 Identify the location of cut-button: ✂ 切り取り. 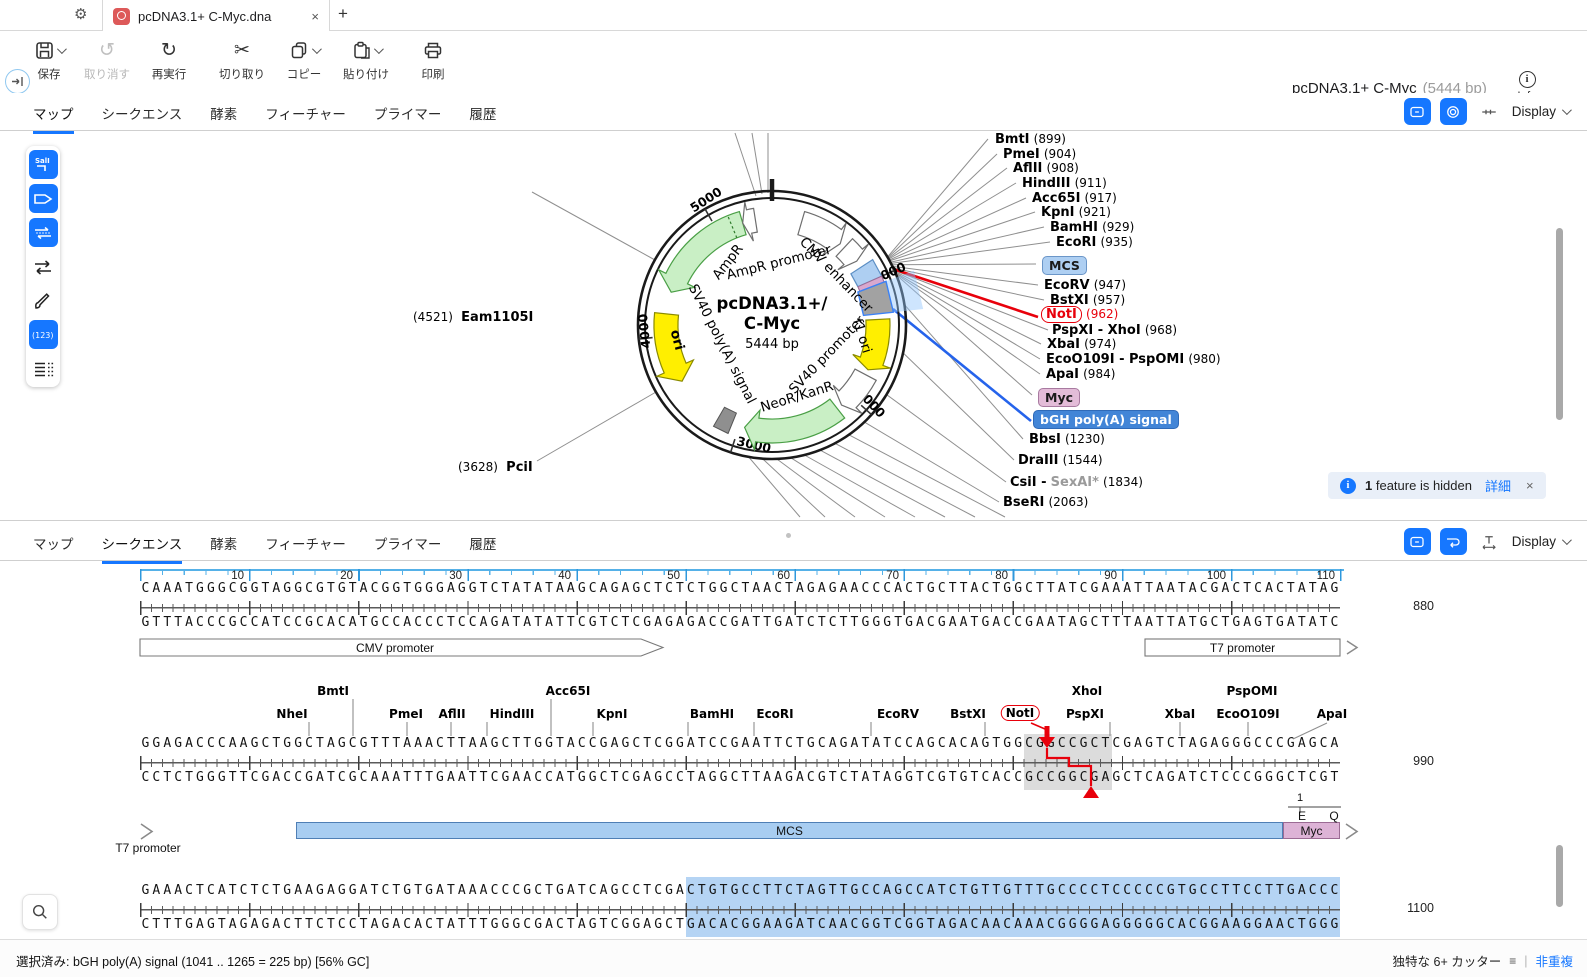
(242, 60).